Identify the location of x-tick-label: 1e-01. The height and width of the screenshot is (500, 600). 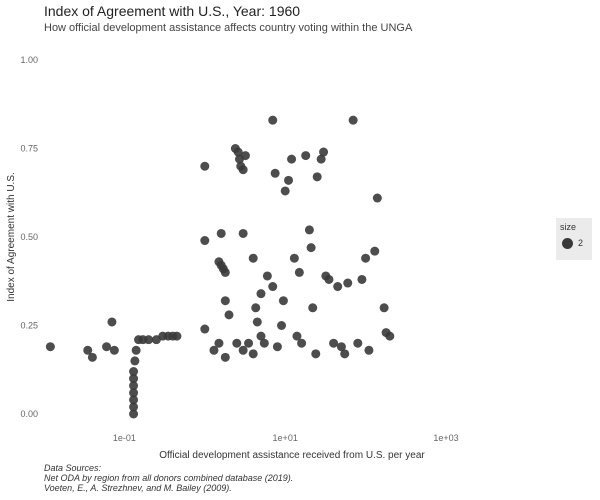
(124, 438).